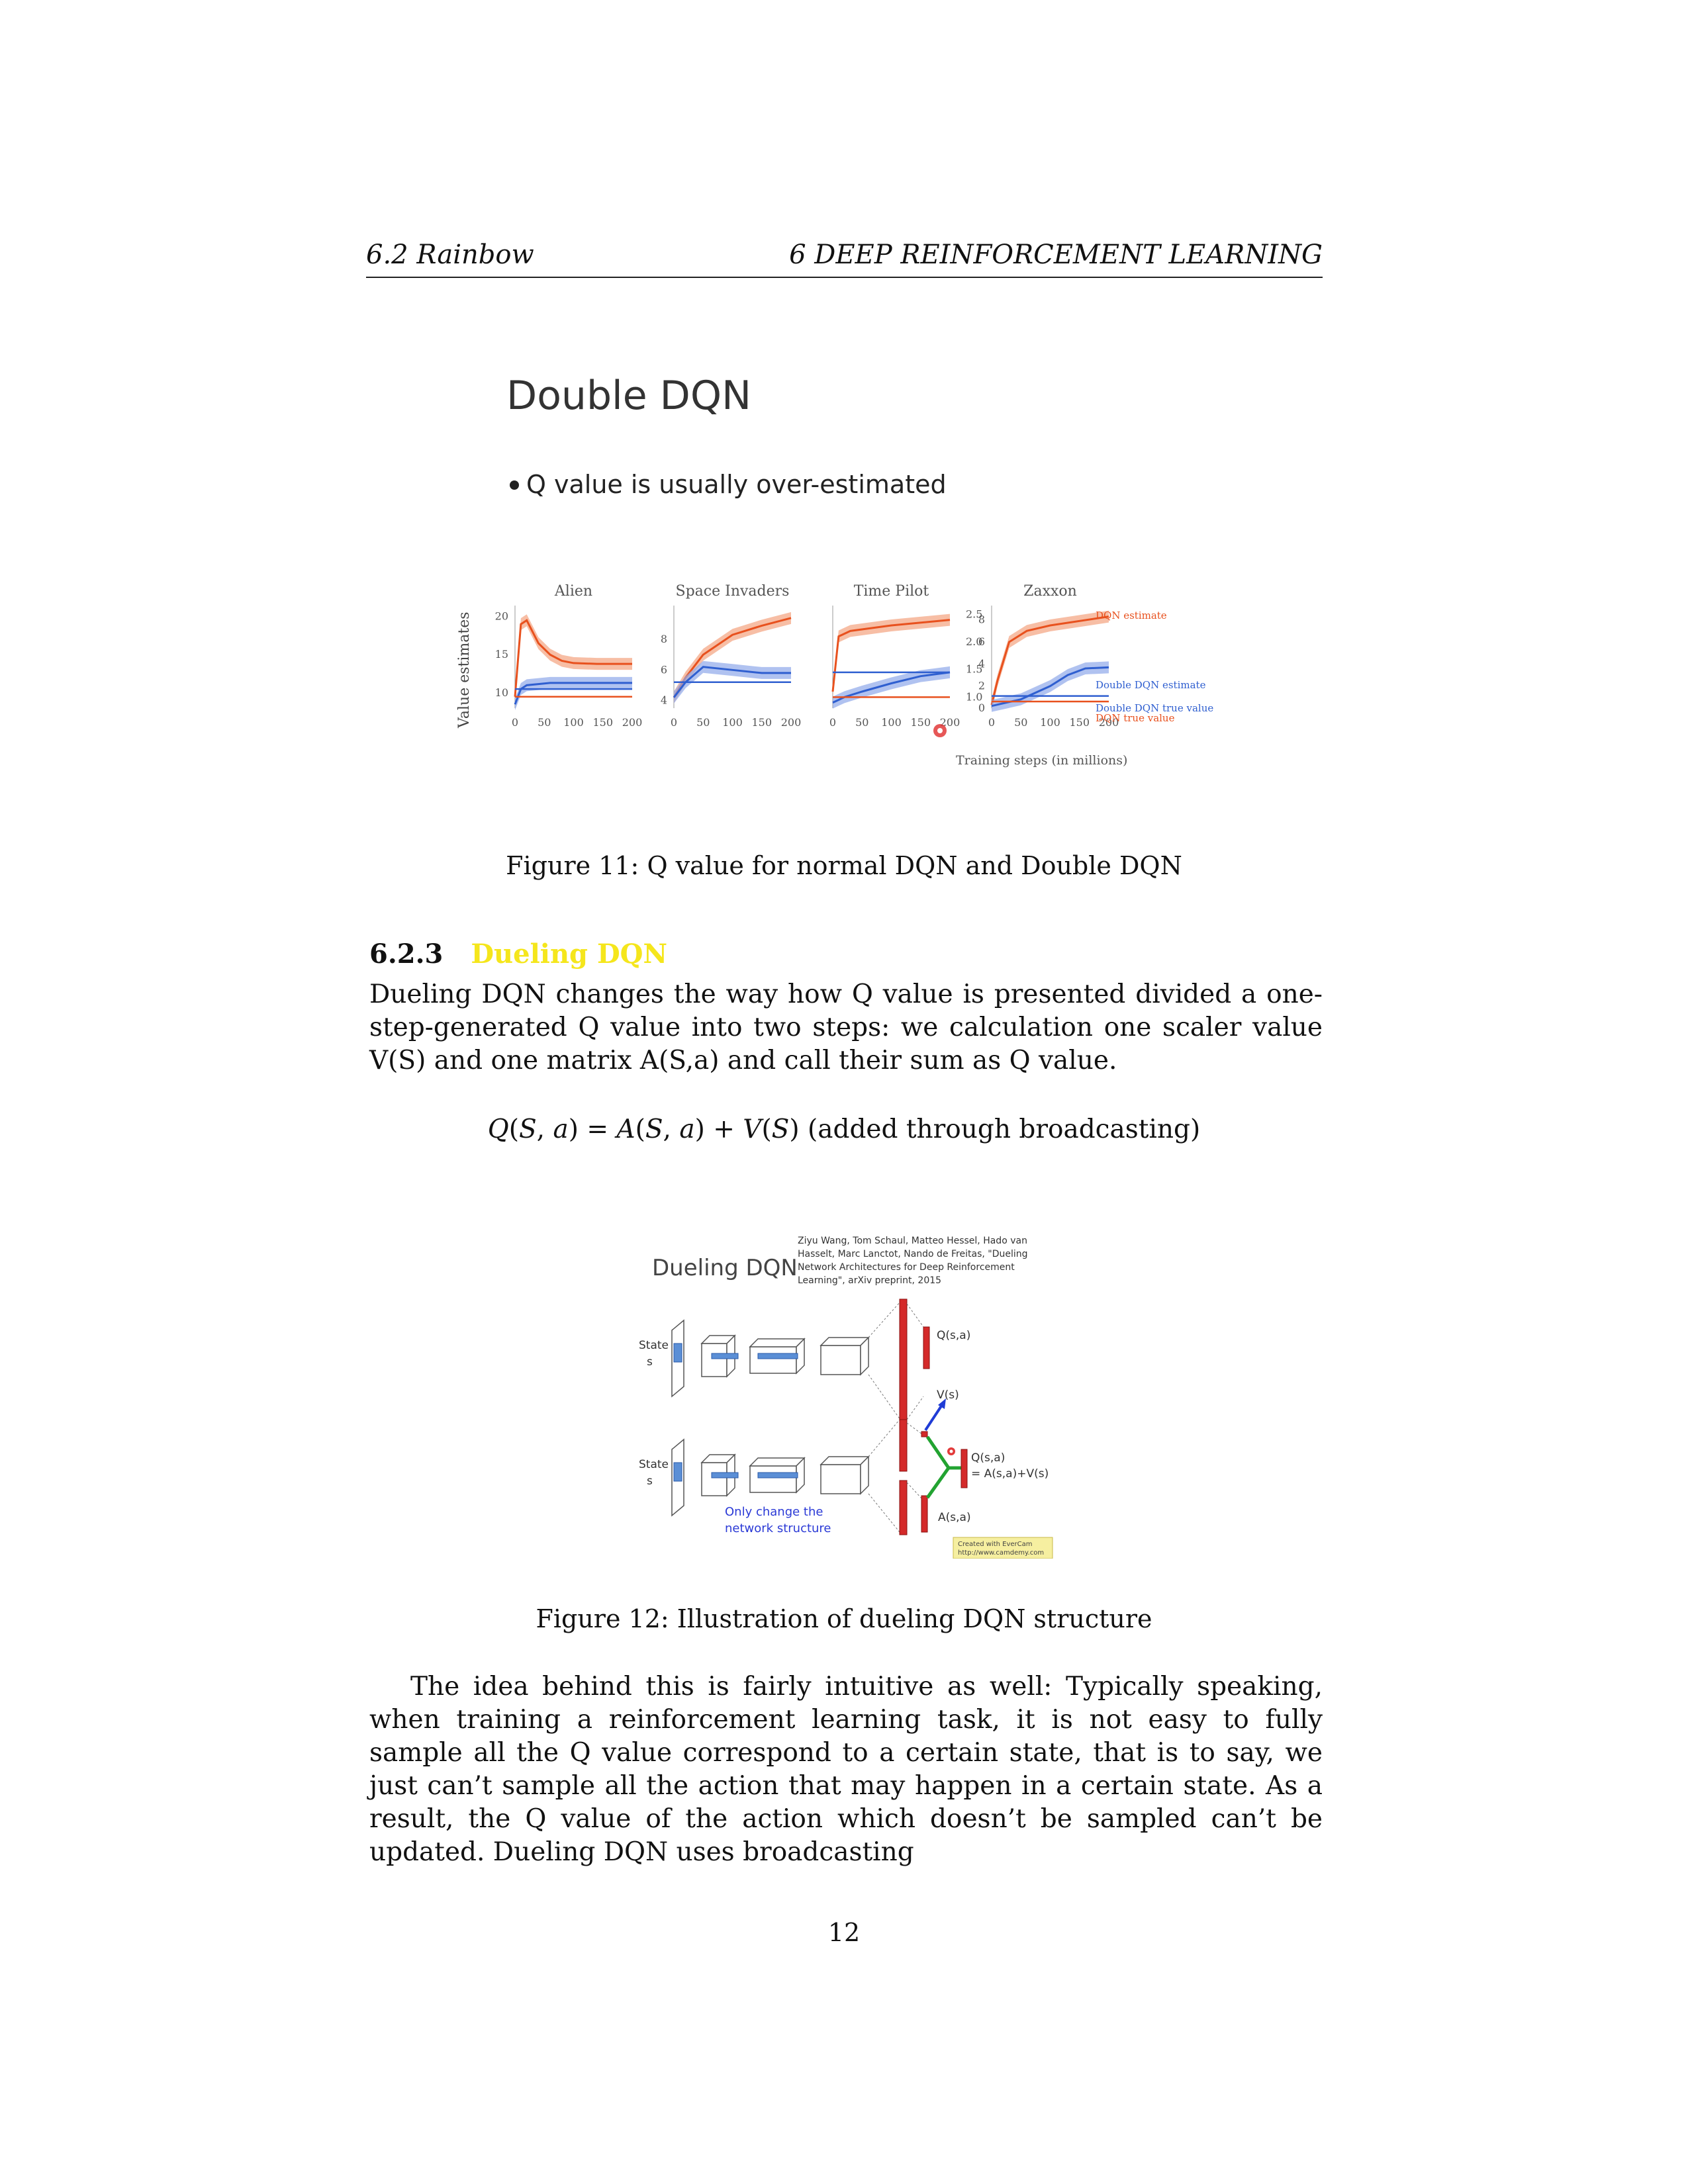  What do you see at coordinates (501, 616) in the screenshot?
I see `y-tick-label: 20` at bounding box center [501, 616].